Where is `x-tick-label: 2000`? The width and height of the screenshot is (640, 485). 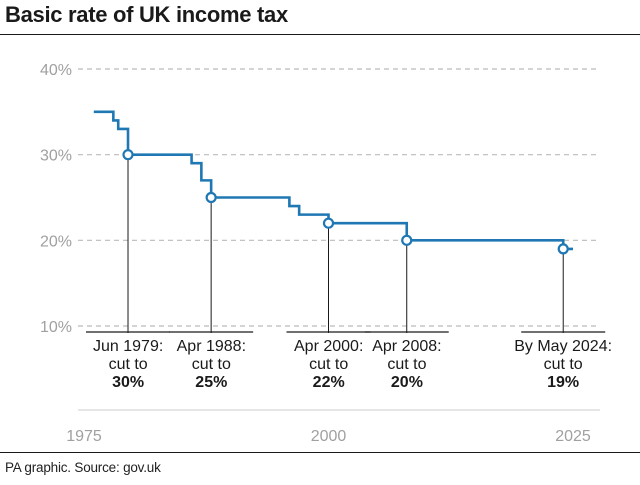 x-tick-label: 2000 is located at coordinates (329, 436).